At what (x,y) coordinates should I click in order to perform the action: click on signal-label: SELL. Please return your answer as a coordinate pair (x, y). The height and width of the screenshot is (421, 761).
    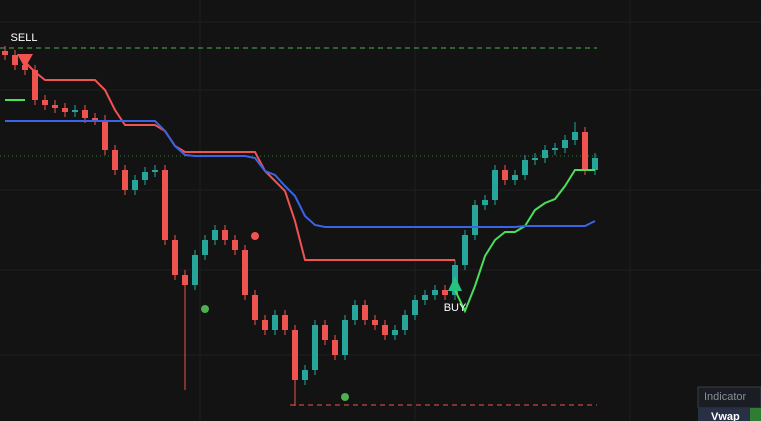
    Looking at the image, I should click on (24, 38).